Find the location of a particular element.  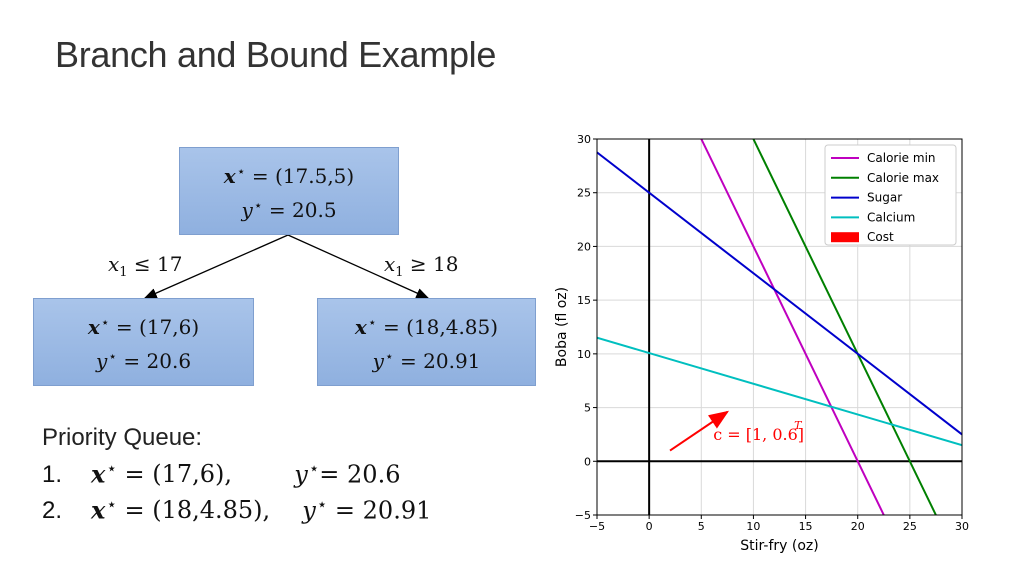

left-branch-rhs: 17 is located at coordinates (170, 264).